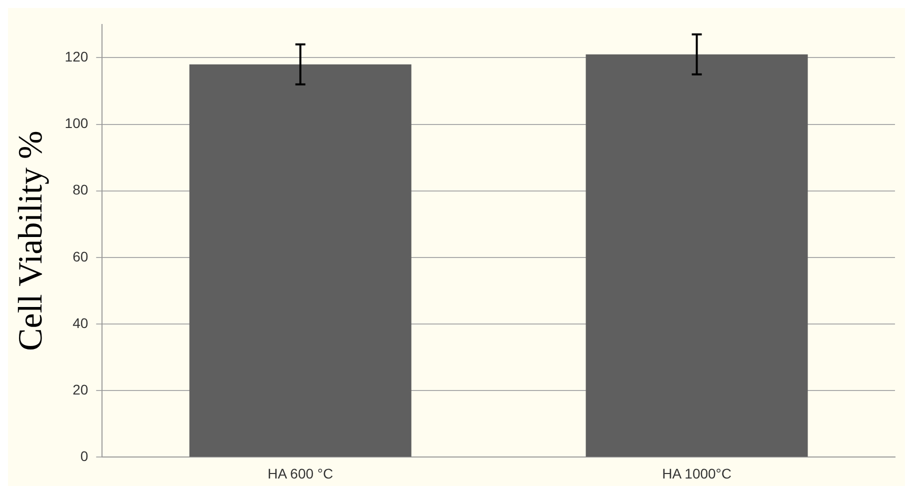  What do you see at coordinates (84, 456) in the screenshot?
I see `y-tick-label: 0` at bounding box center [84, 456].